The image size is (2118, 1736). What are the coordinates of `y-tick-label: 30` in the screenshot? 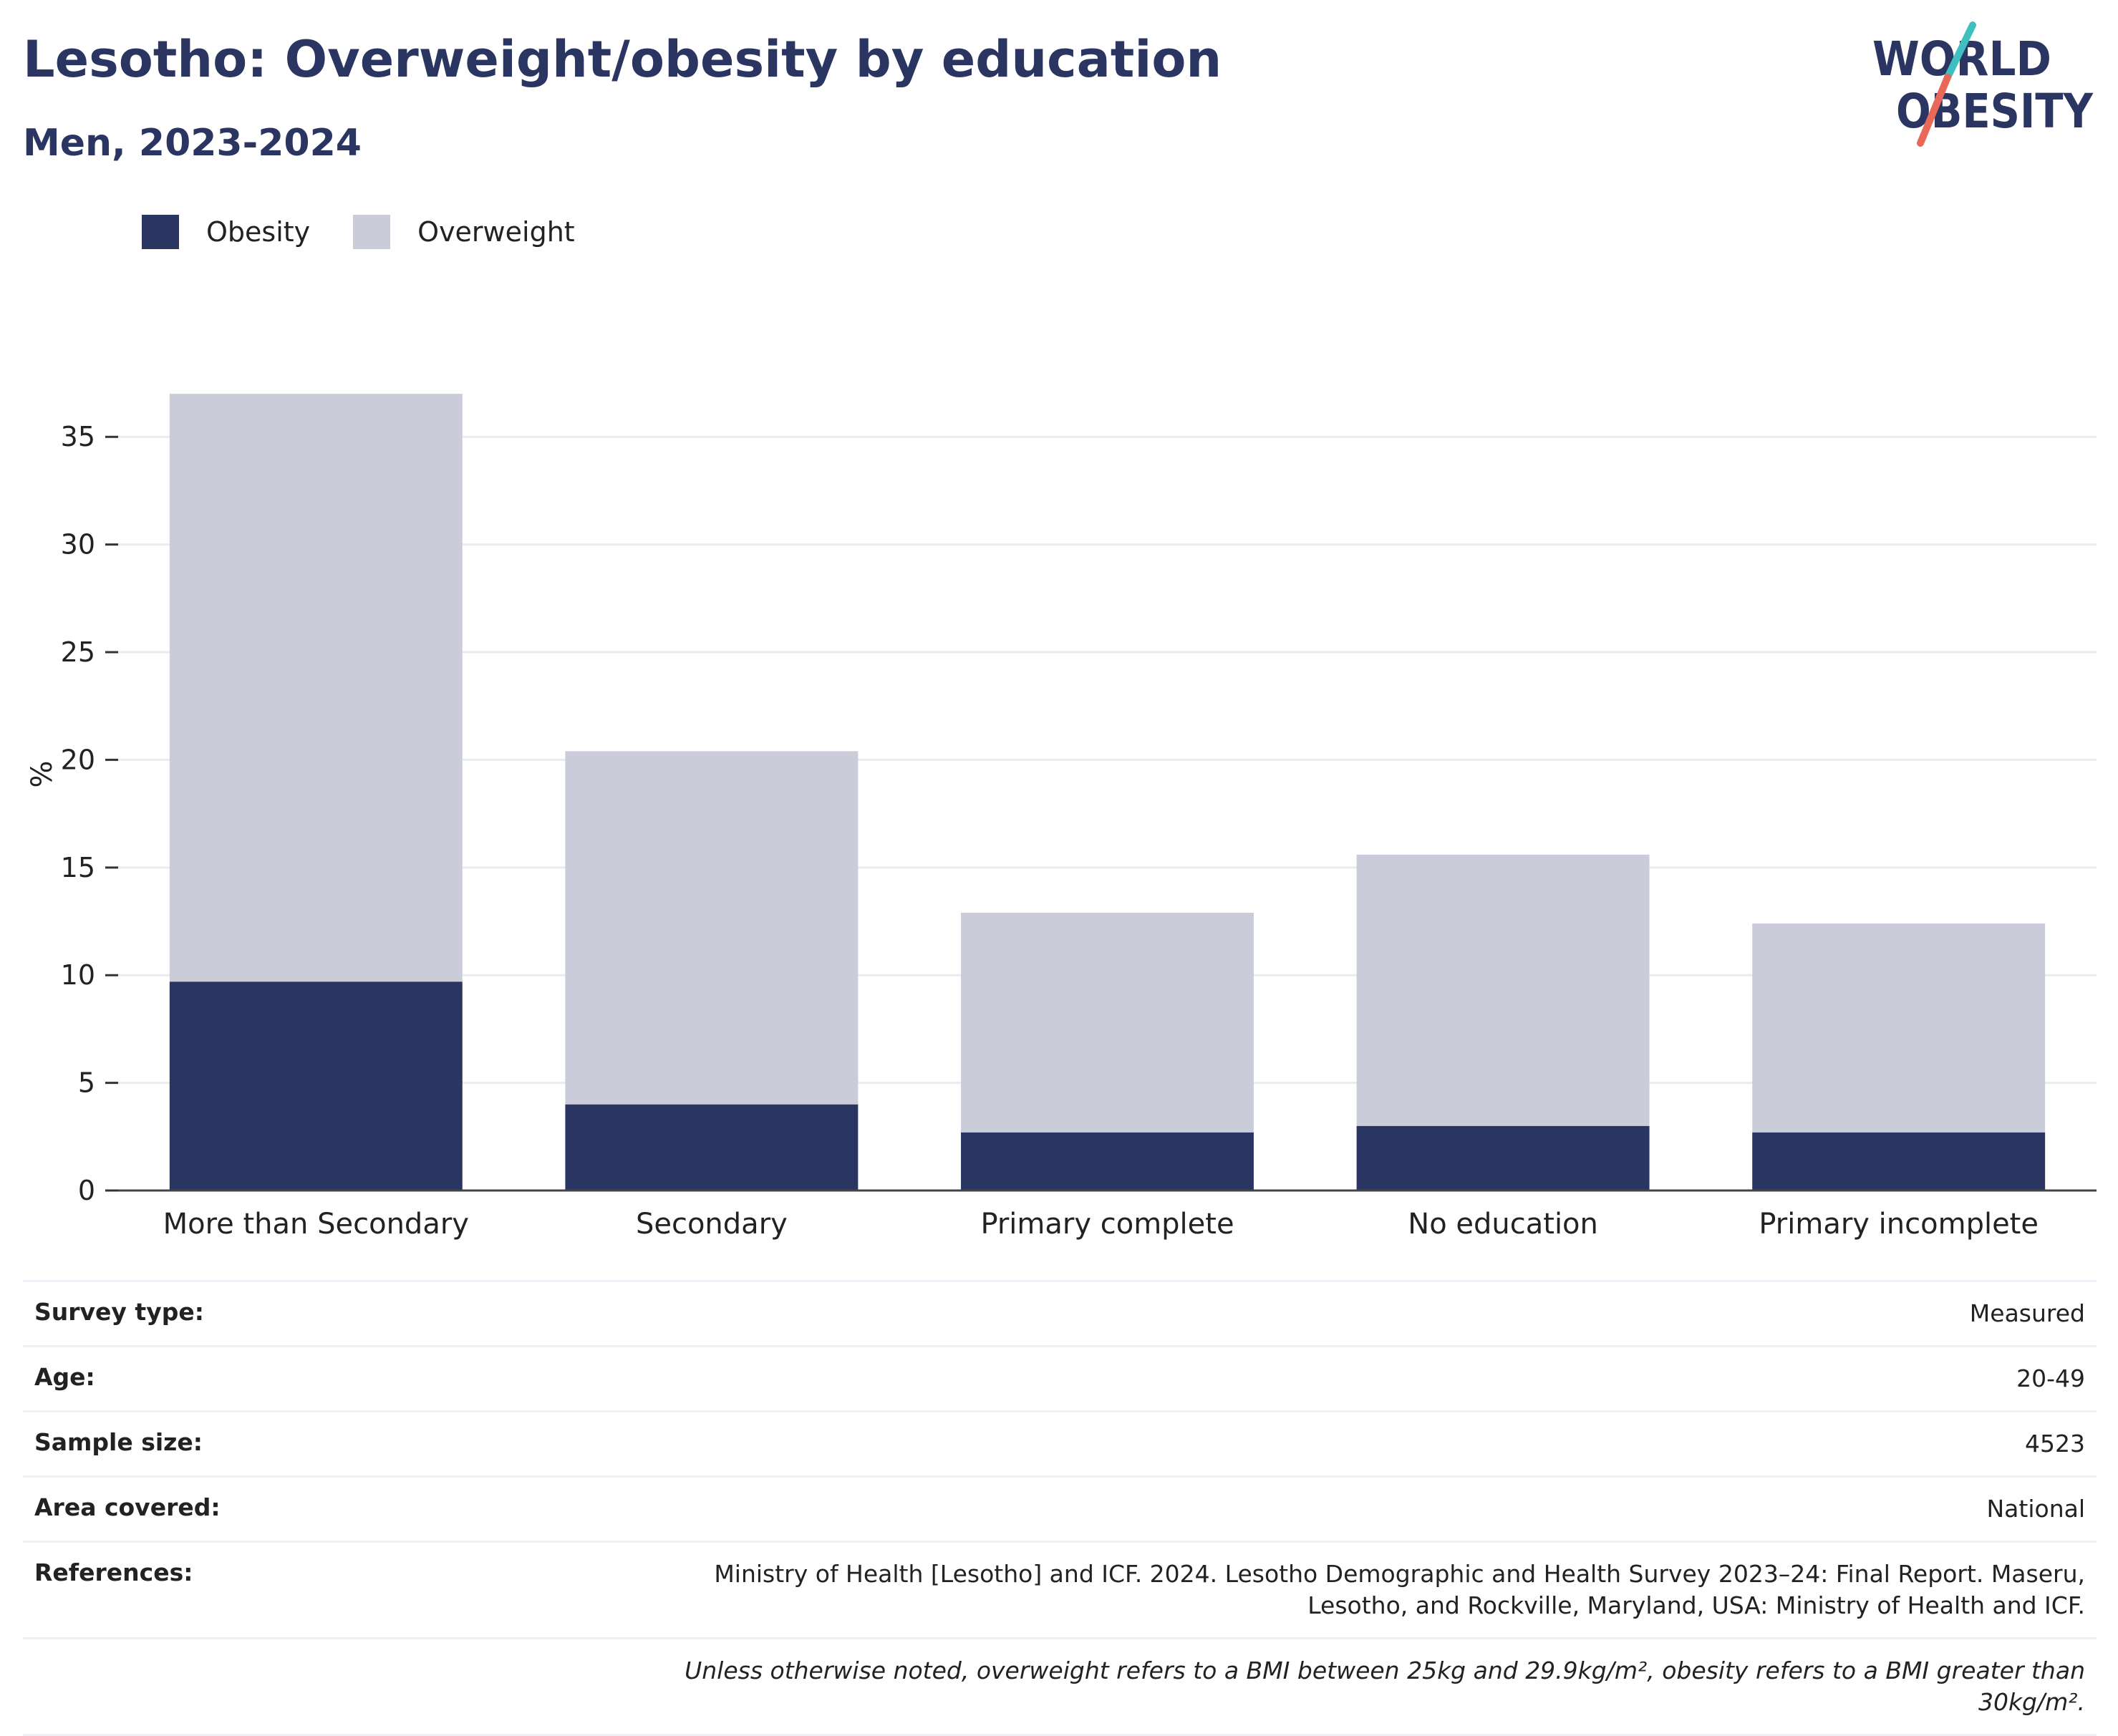 It's located at (78, 545).